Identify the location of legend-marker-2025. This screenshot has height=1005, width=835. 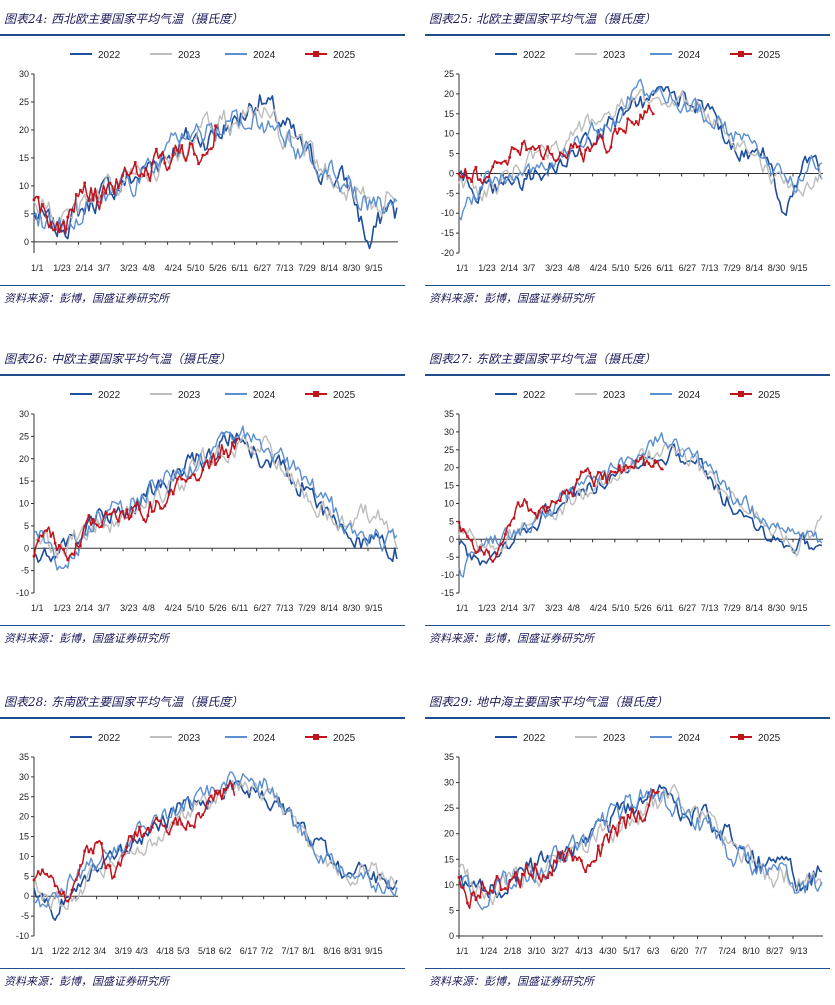
(741, 54).